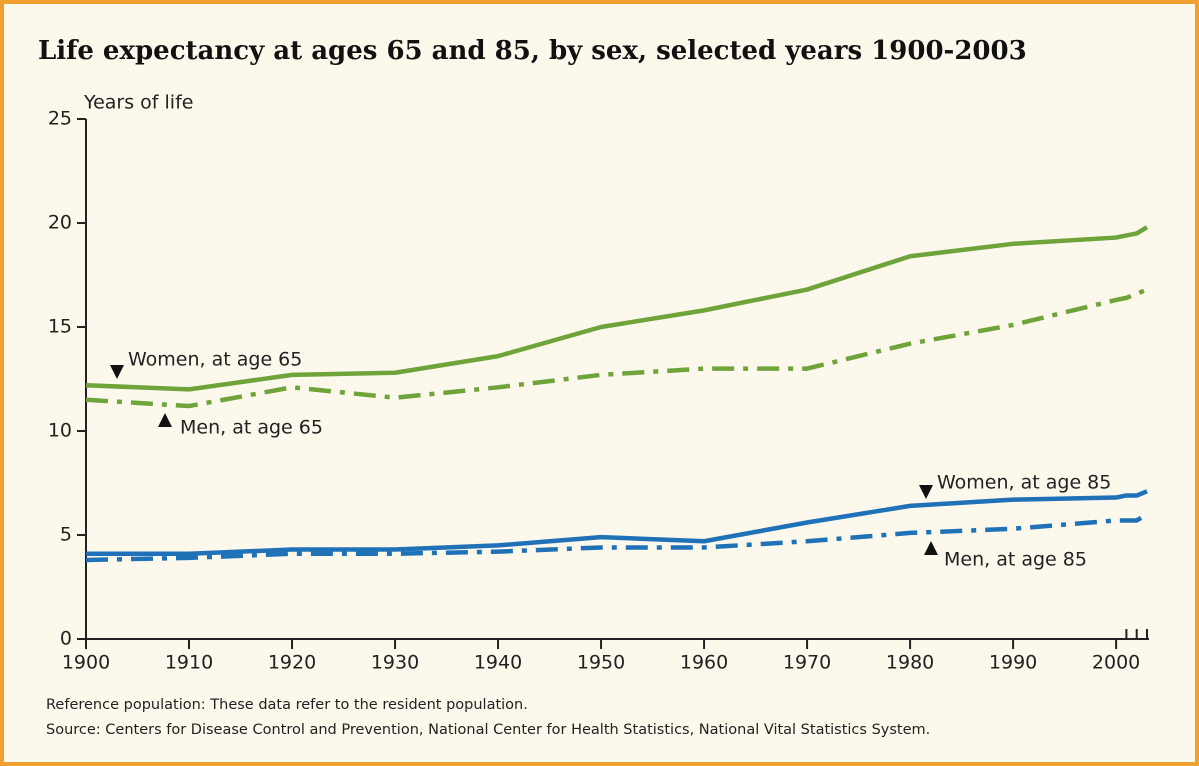 The height and width of the screenshot is (766, 1199). Describe the element at coordinates (60, 223) in the screenshot. I see `y-tick-label: 20` at that location.